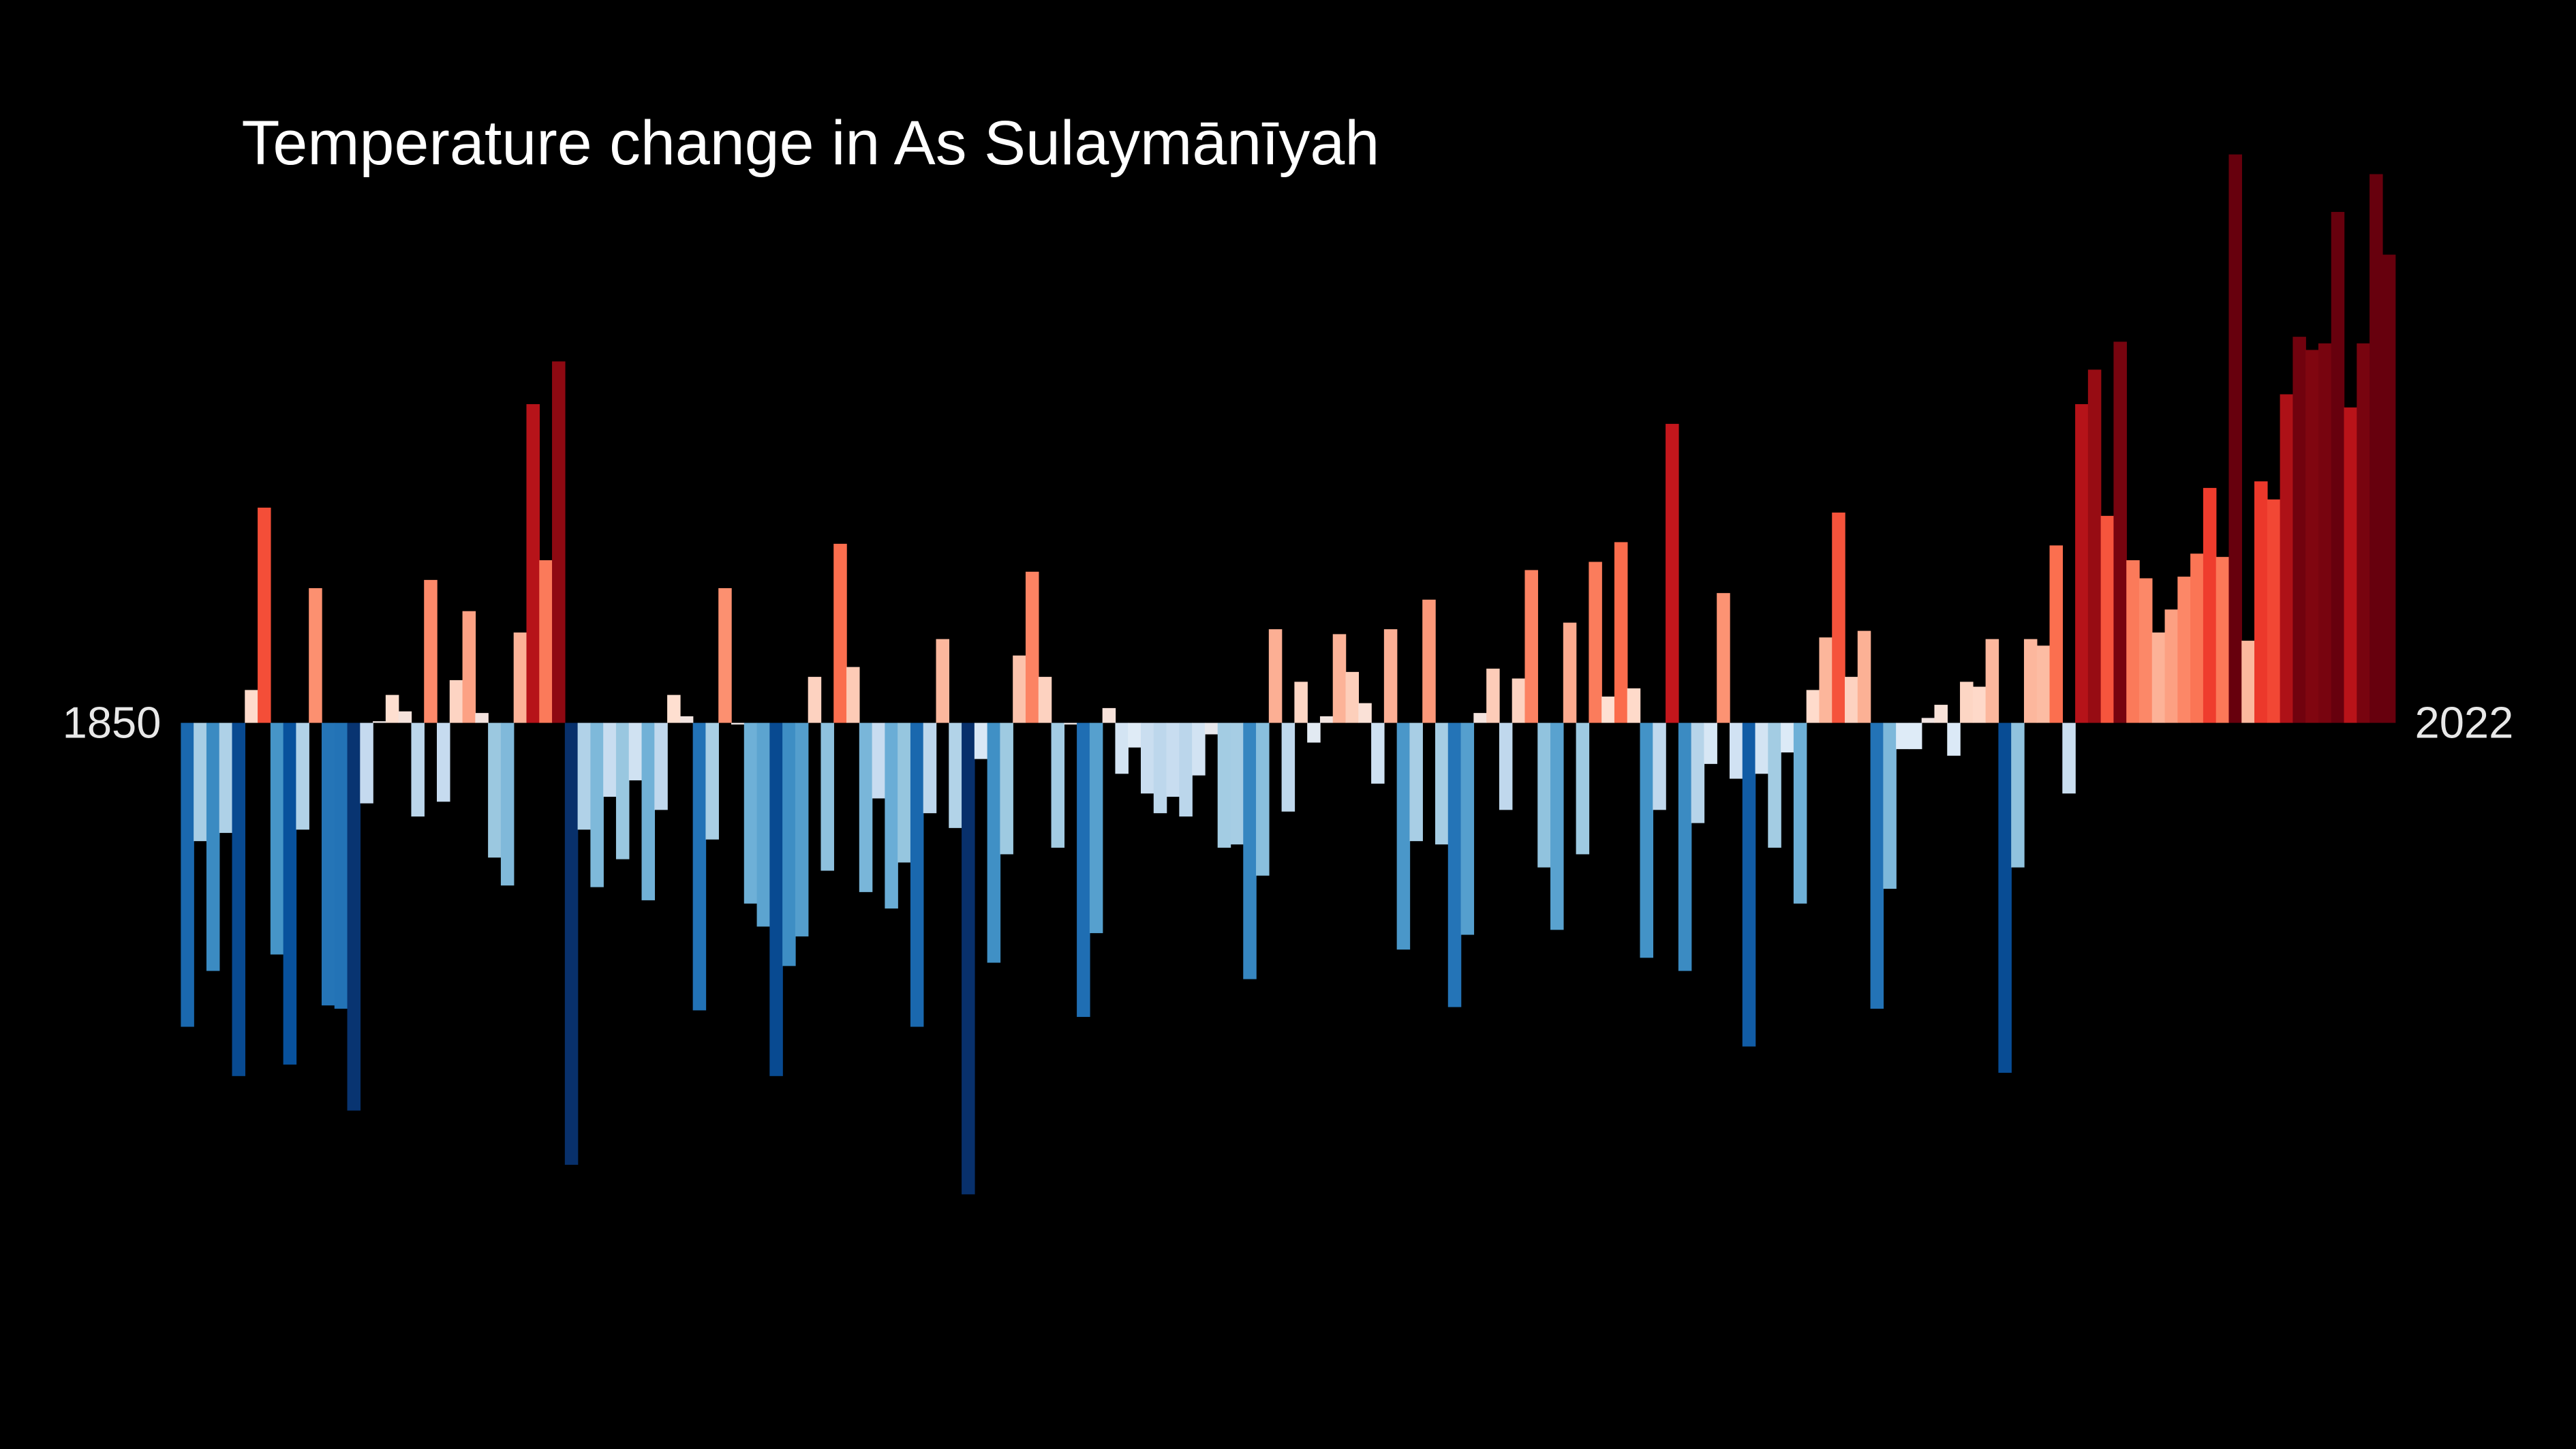 The height and width of the screenshot is (1449, 2576). I want to click on year-label: 2022, so click(2464, 723).